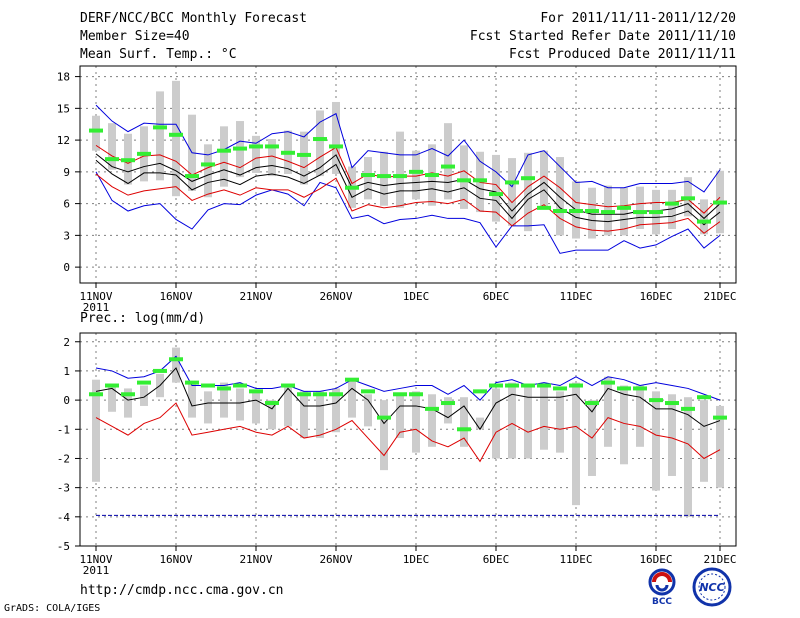 This screenshot has width=800, height=618. Describe the element at coordinates (66, 267) in the screenshot. I see `temp-ytick-label: 0` at that location.